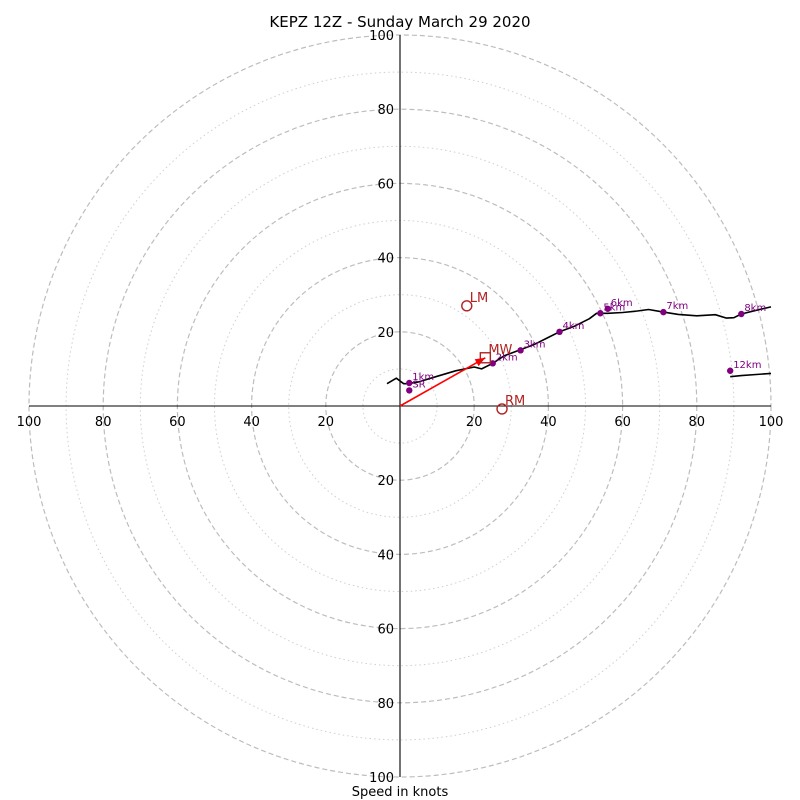 The height and width of the screenshot is (800, 800). Describe the element at coordinates (515, 401) in the screenshot. I see `storm-motion-label: RM` at that location.